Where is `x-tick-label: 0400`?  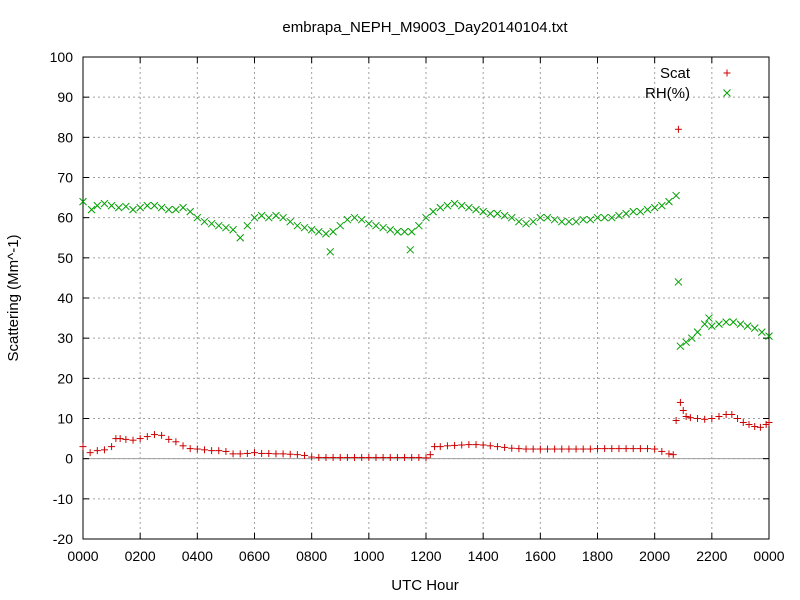
x-tick-label: 0400 is located at coordinates (197, 556).